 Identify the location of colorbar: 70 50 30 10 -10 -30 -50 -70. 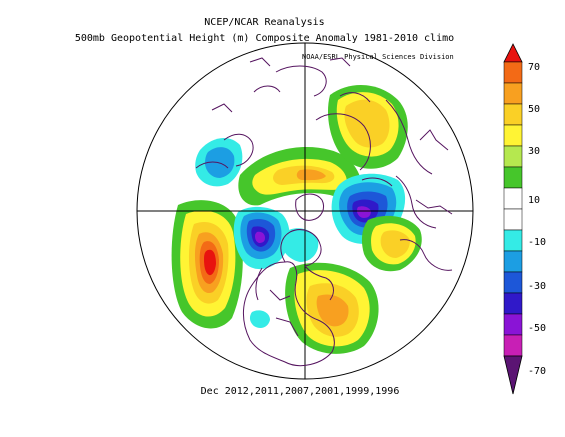
(524, 219).